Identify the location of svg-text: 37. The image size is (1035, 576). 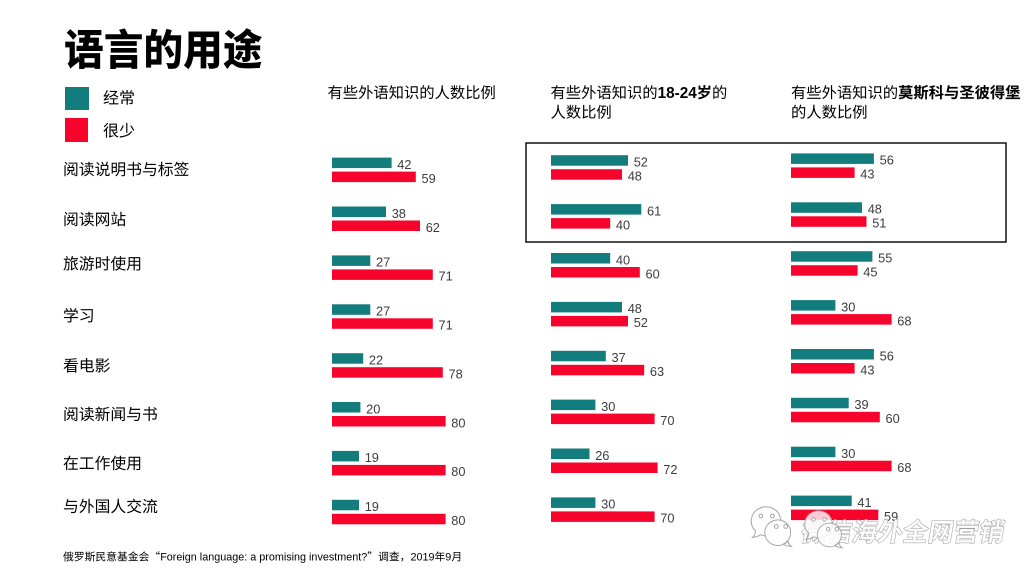
(619, 357).